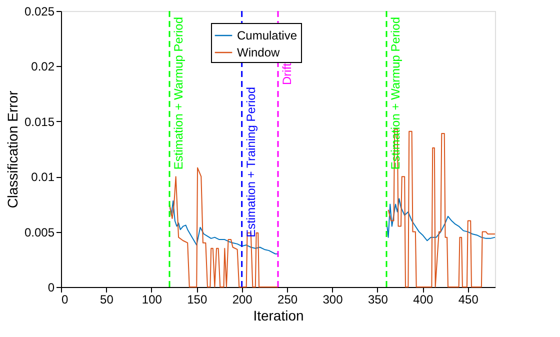 This screenshot has width=560, height=337. What do you see at coordinates (43, 177) in the screenshot?
I see `y-tick-label: 0.01` at bounding box center [43, 177].